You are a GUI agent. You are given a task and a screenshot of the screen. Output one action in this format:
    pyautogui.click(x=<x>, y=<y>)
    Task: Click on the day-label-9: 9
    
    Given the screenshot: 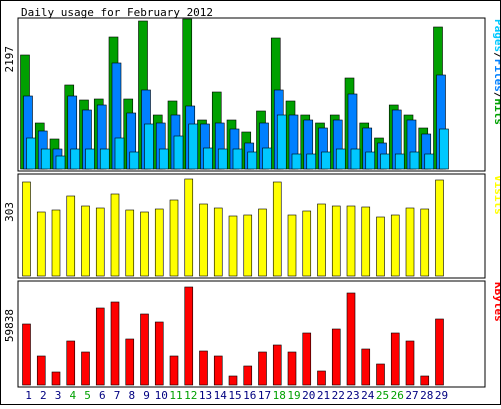 What is the action you would take?
    pyautogui.click(x=146, y=395)
    